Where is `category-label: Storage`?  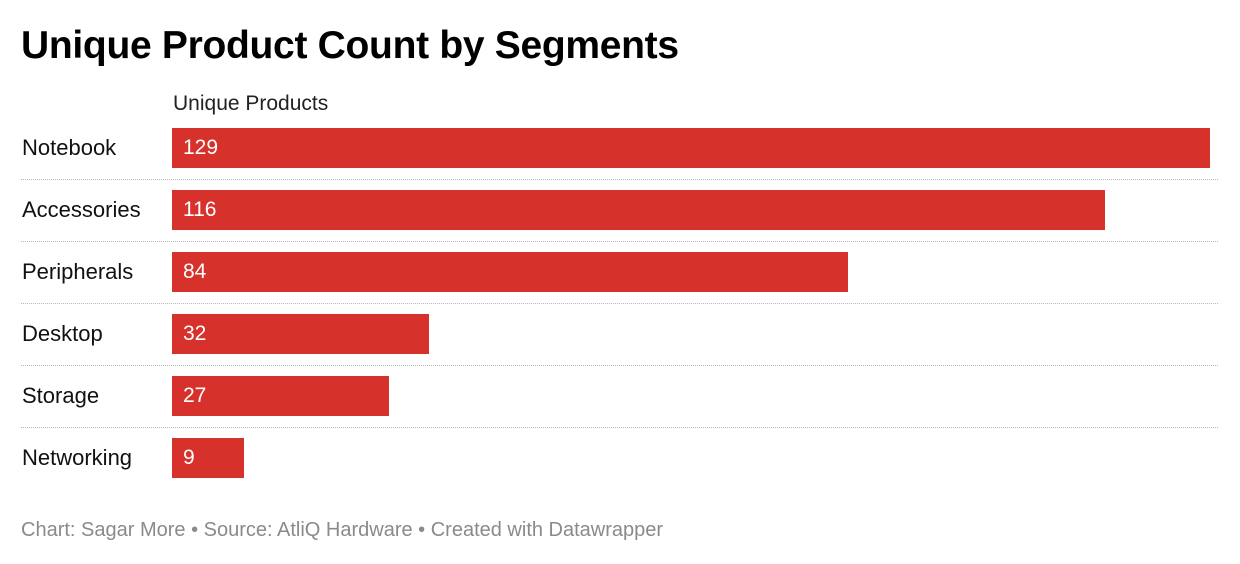 category-label: Storage is located at coordinates (61, 395).